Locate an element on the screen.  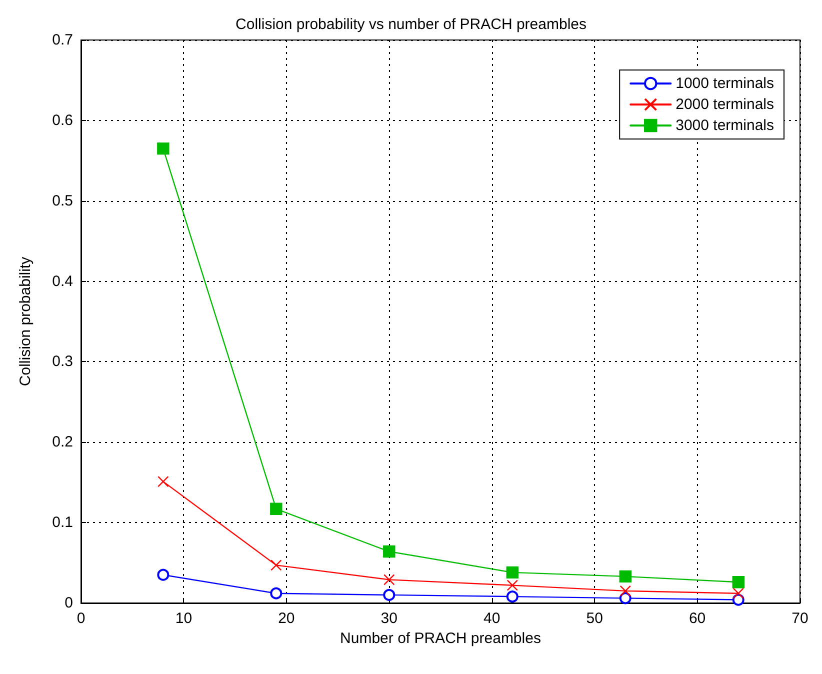
legend-label: 3000 terminals is located at coordinates (725, 125).